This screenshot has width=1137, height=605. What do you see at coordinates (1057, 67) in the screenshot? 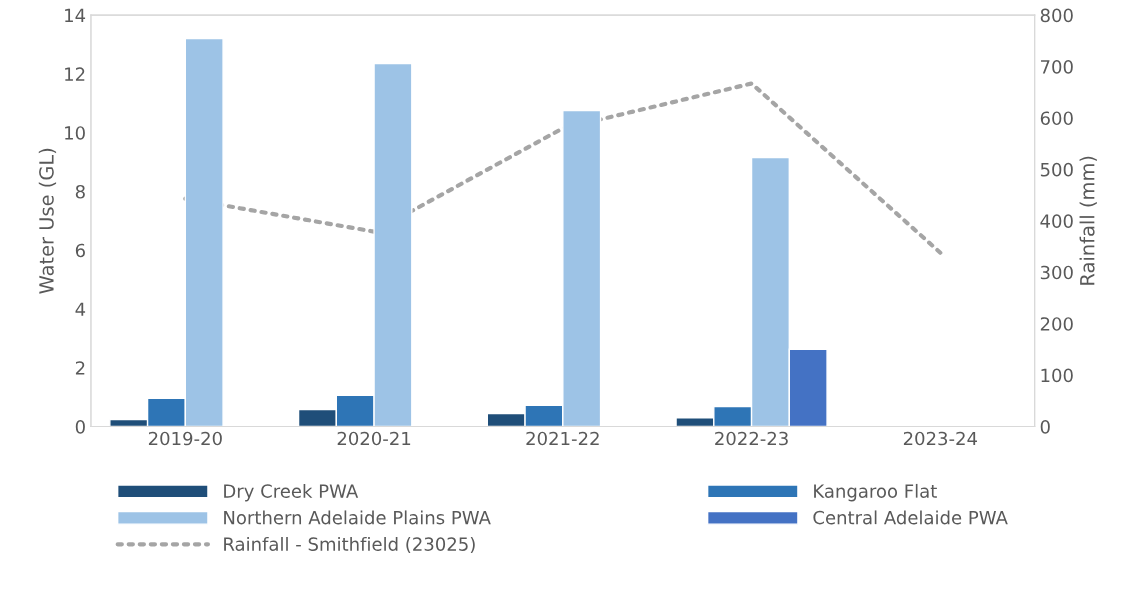
I see `y2-tick-label: 700` at bounding box center [1057, 67].